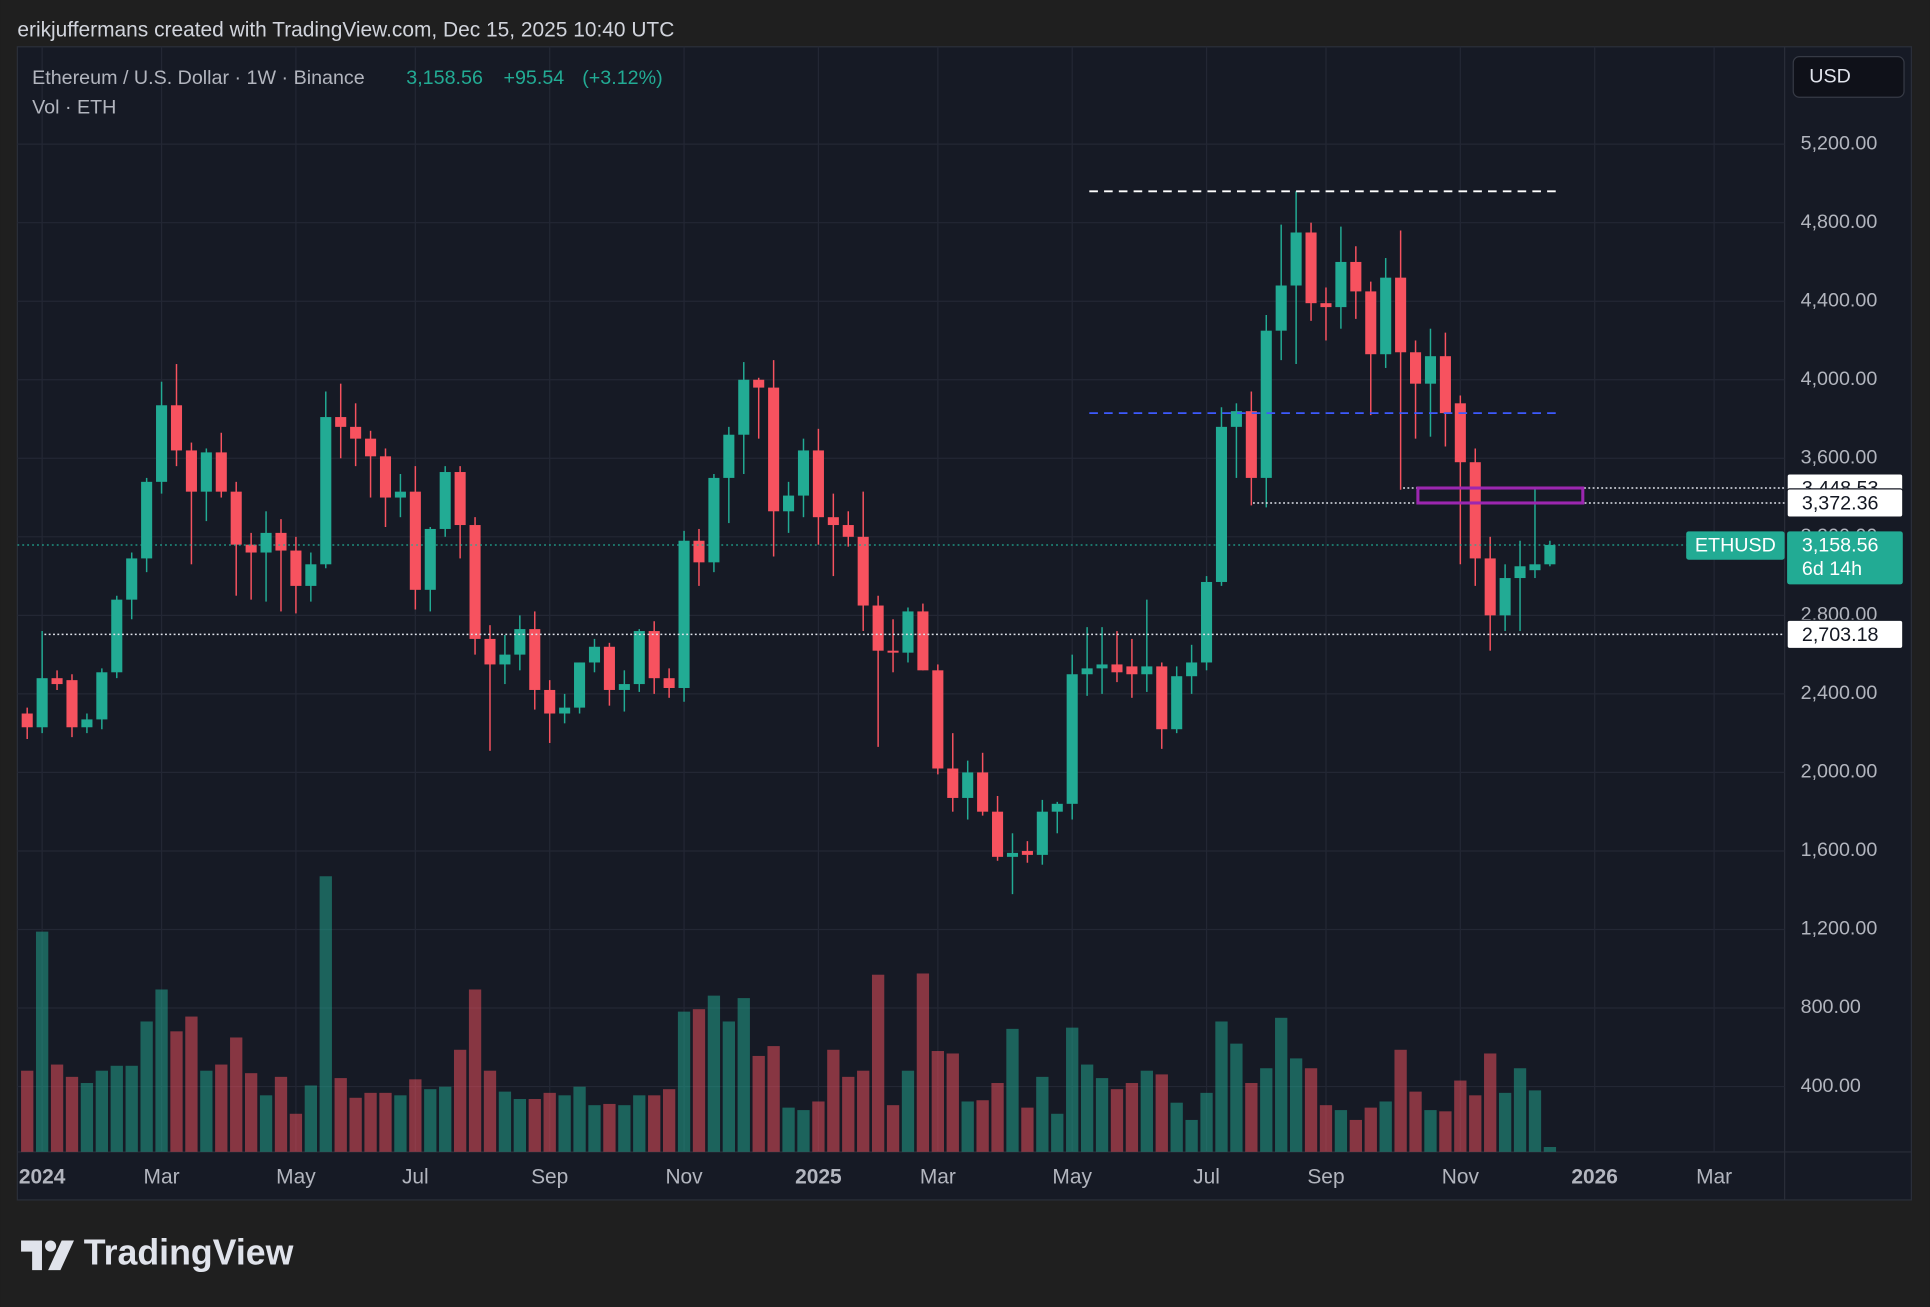  I want to click on x-tick-label: Sep, so click(1325, 1176).